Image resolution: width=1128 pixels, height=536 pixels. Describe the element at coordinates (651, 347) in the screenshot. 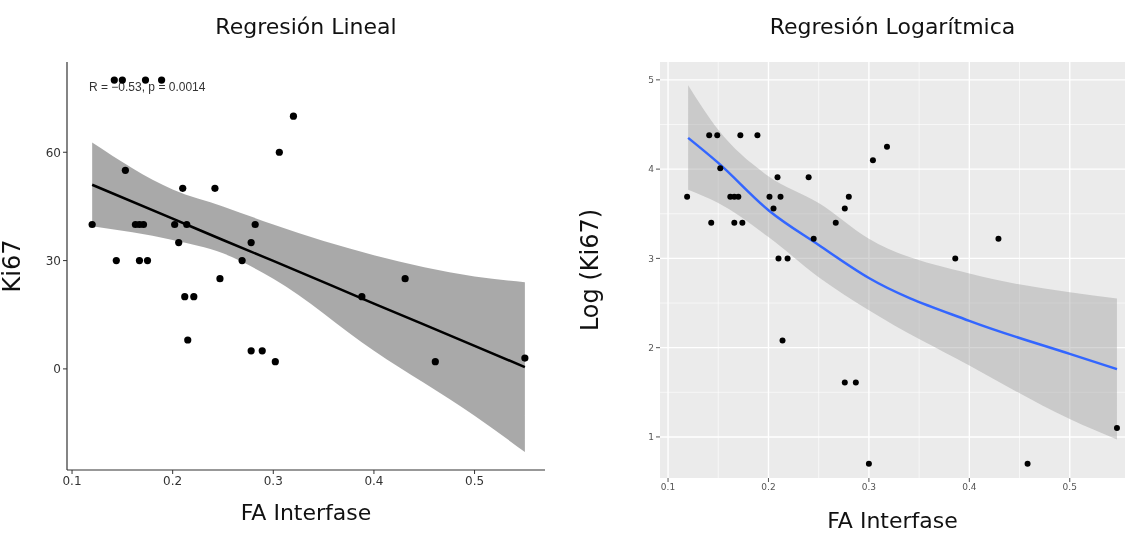

I see `y-tick-label: 2` at that location.